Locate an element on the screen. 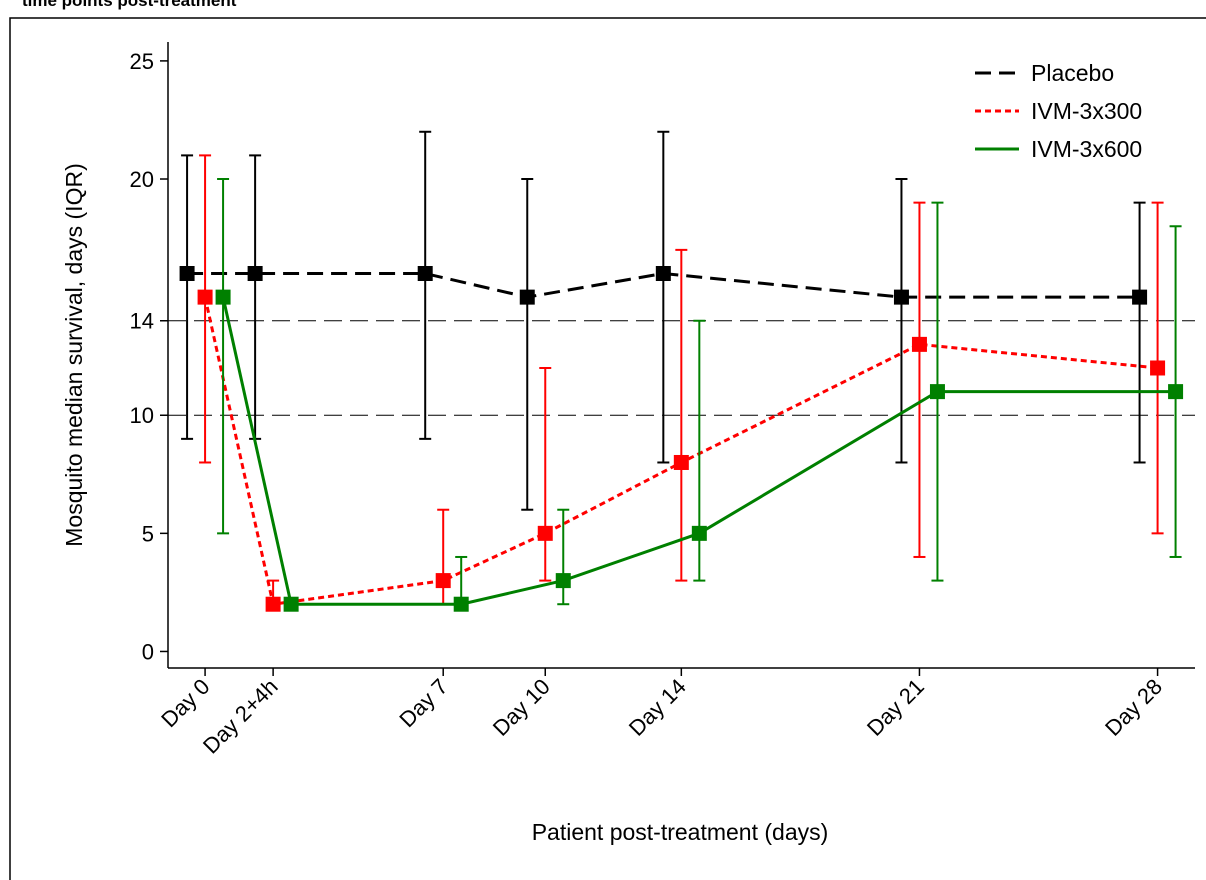 The height and width of the screenshot is (880, 1206). chart-title: time points post-treatment is located at coordinates (129, 5).